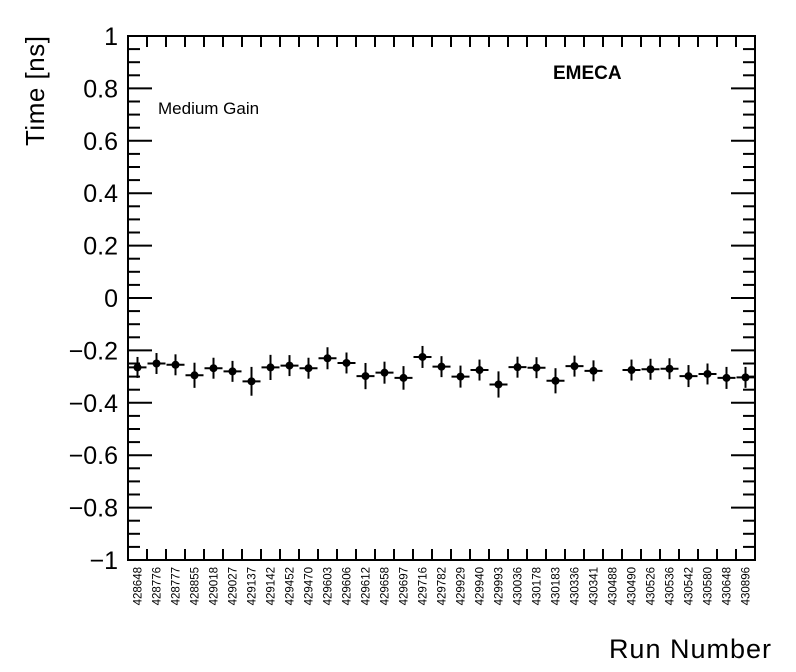 The height and width of the screenshot is (672, 796). Describe the element at coordinates (310, 586) in the screenshot. I see `x-tick-label-429470: 429470` at that location.